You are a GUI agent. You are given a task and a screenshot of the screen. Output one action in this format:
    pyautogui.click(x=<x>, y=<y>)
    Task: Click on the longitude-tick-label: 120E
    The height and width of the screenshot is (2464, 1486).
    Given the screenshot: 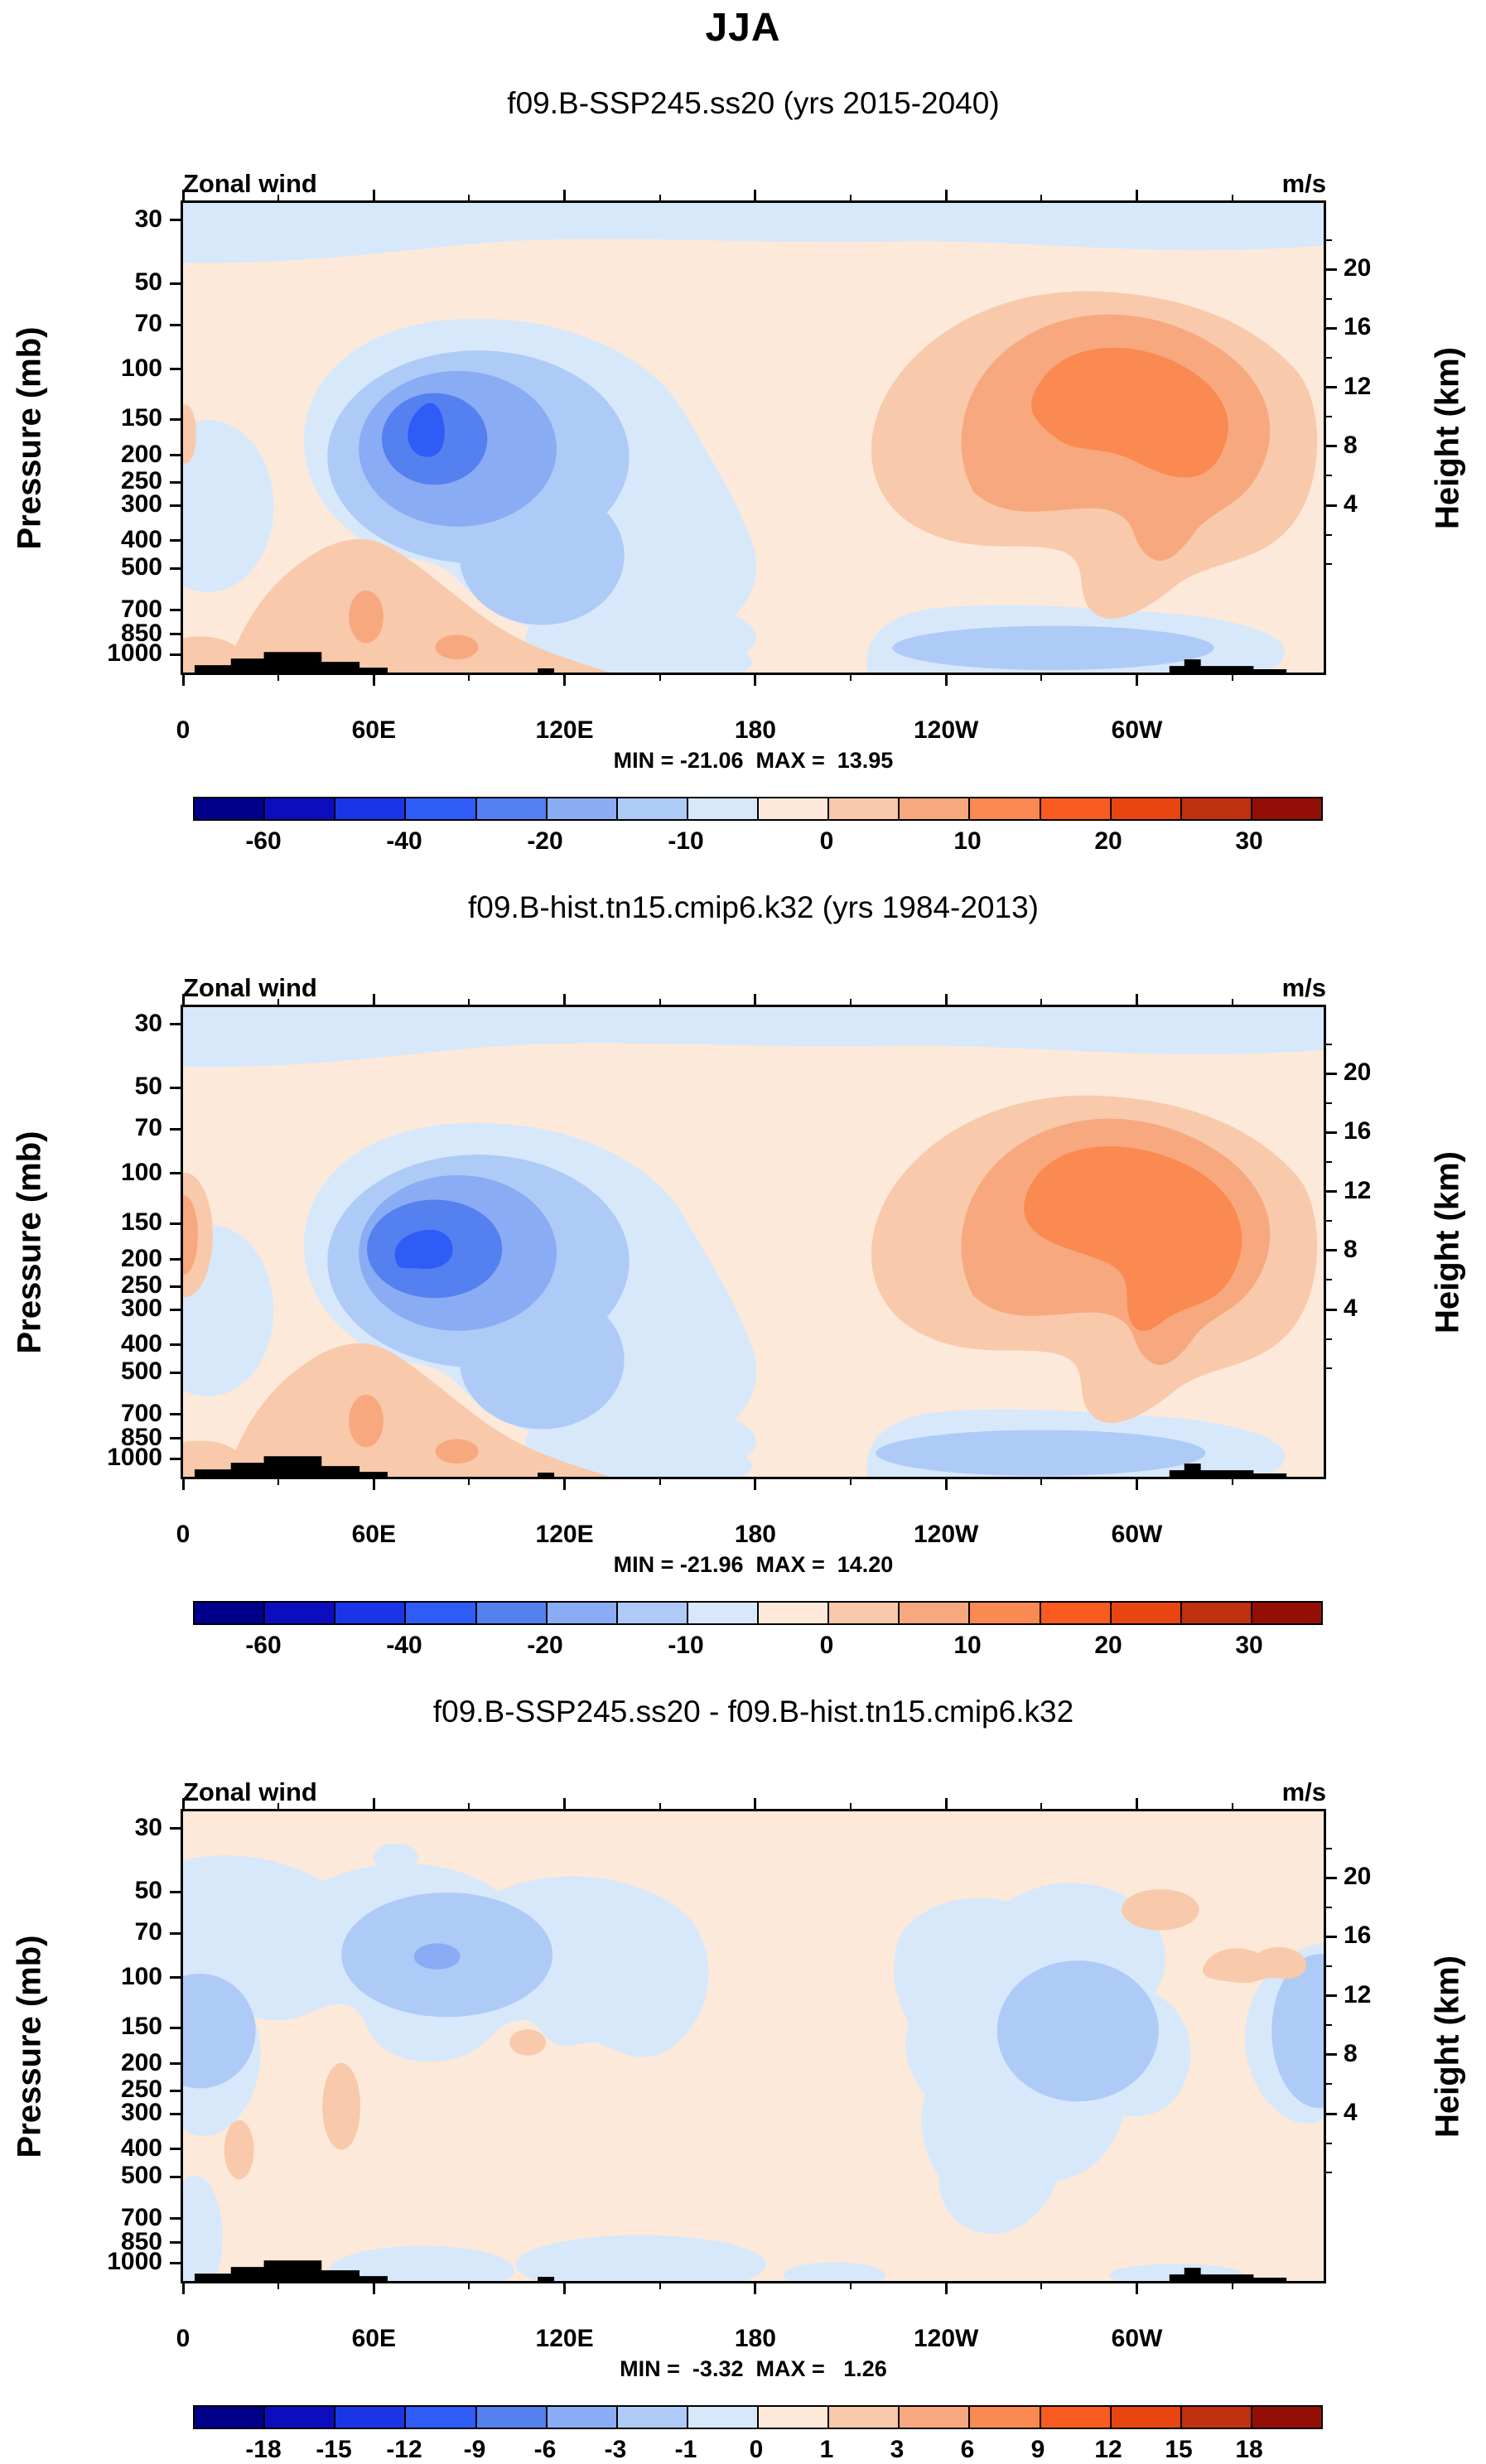 What is the action you would take?
    pyautogui.click(x=564, y=1534)
    